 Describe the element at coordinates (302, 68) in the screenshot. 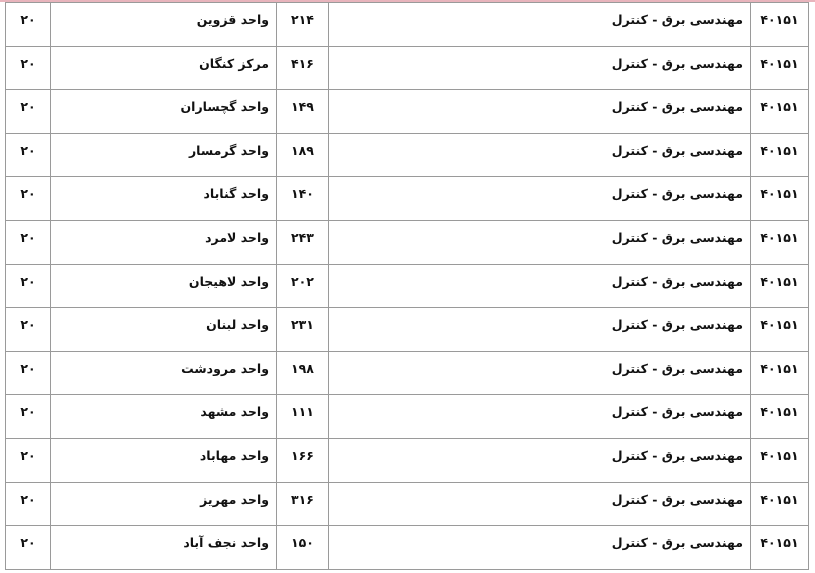

I see `unit-code-cell: ۴۱۶` at that location.